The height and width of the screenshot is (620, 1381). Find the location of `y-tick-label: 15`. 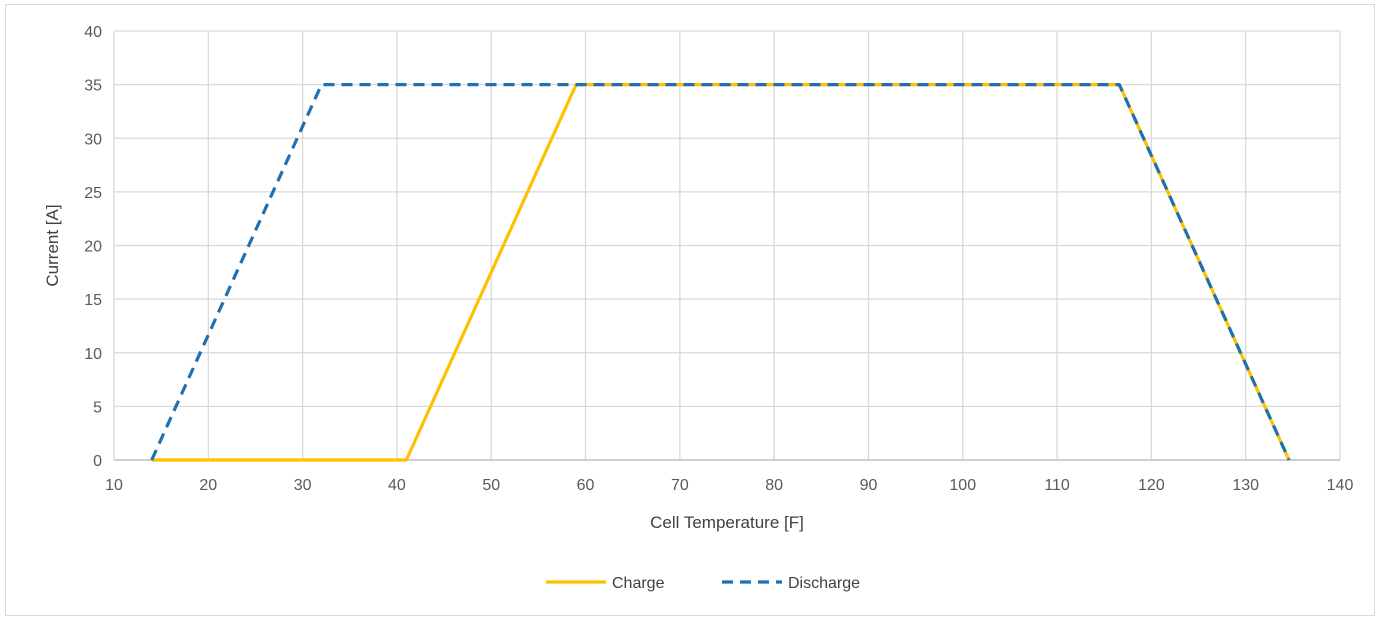

y-tick-label: 15 is located at coordinates (93, 300).